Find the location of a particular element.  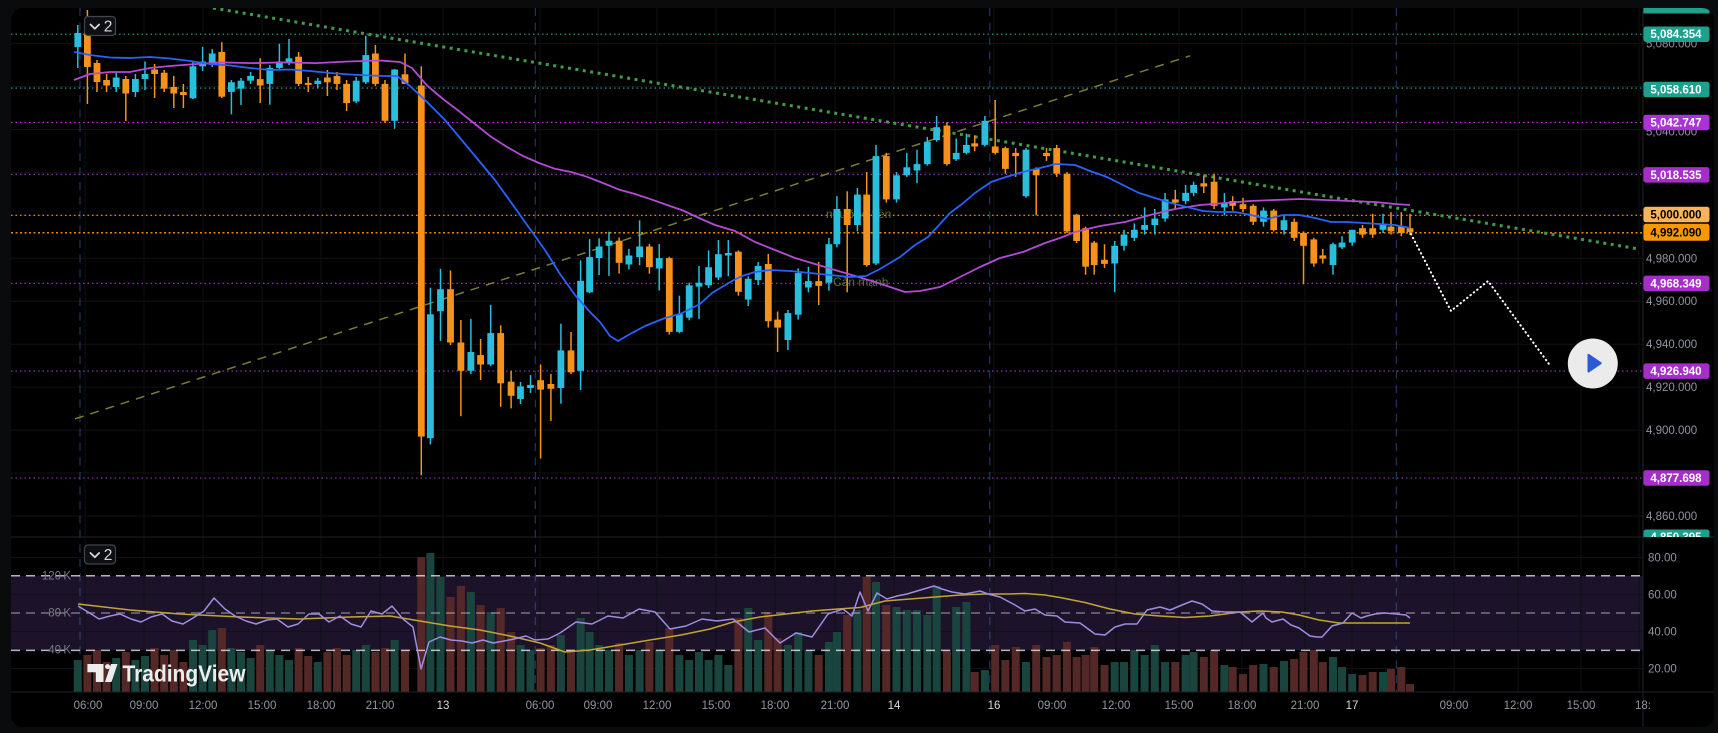

svg-text: 4,920.000 is located at coordinates (1671, 388).